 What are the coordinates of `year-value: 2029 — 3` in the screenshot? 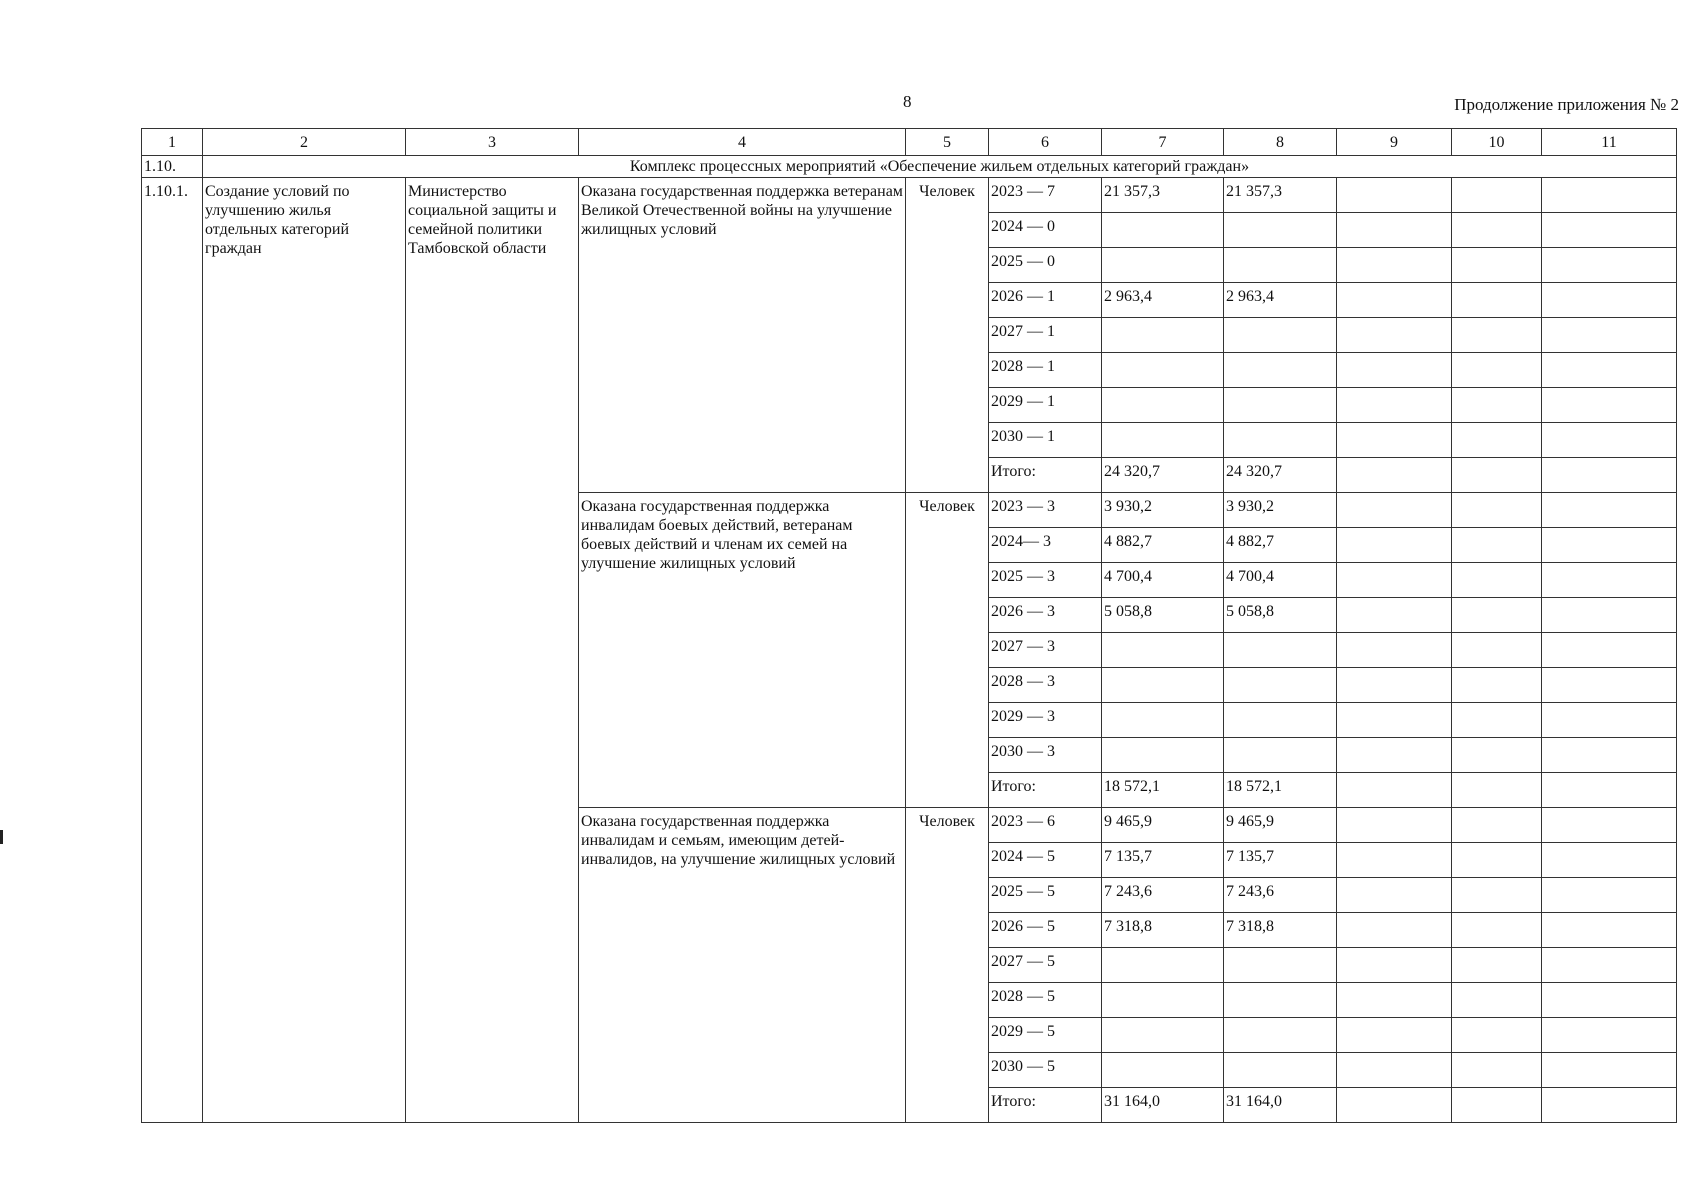 It's located at (1045, 720).